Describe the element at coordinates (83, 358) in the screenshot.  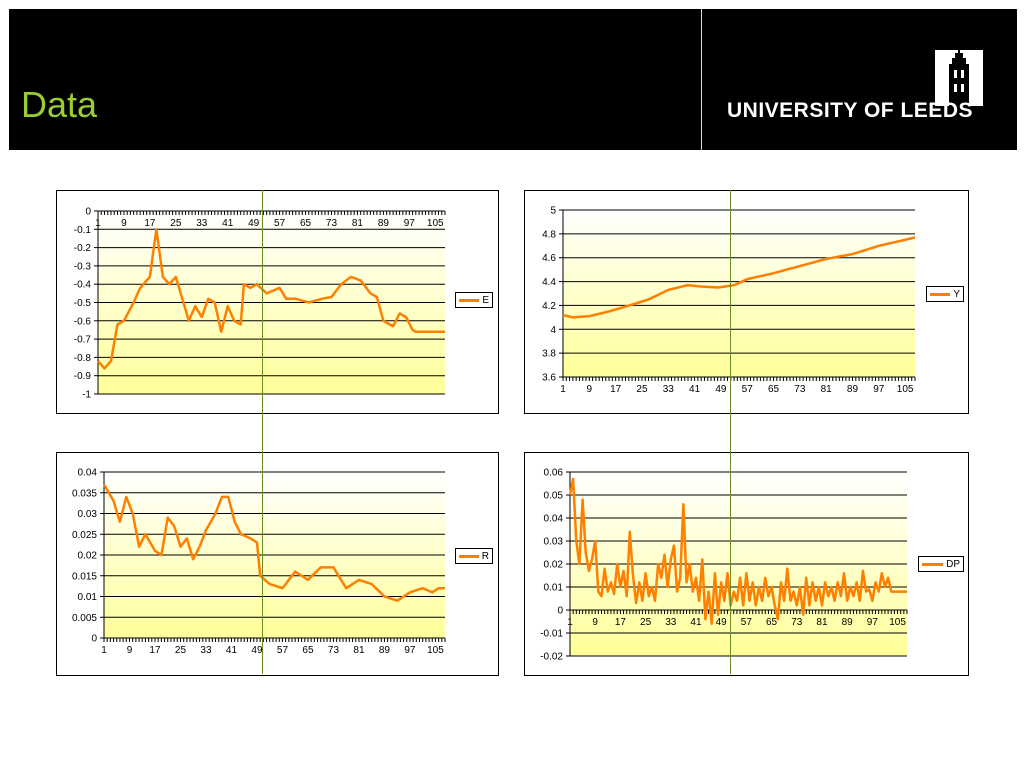
I see `y-tick-label: -0.8` at that location.